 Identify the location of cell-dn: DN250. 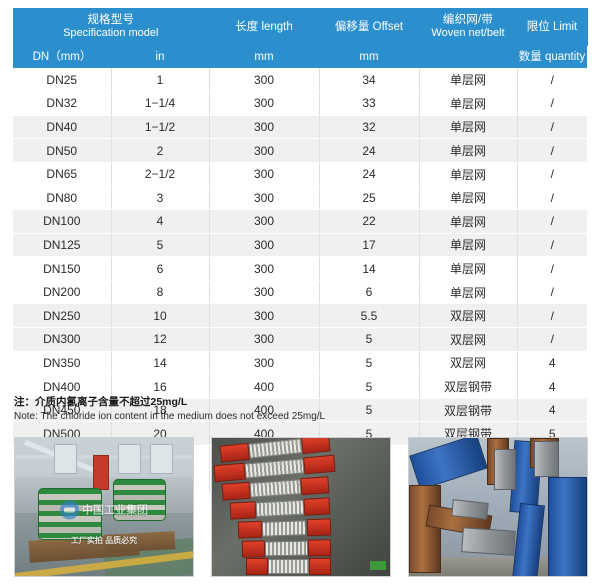
(62, 316).